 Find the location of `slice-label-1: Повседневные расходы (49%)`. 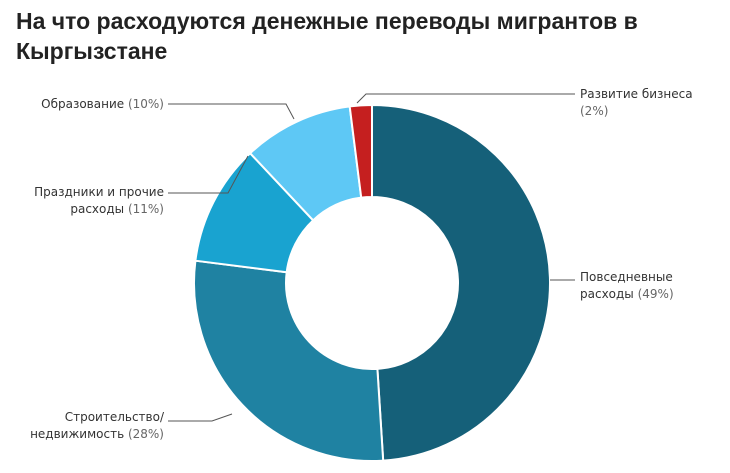

slice-label-1: Повседневные расходы (49%) is located at coordinates (627, 285).